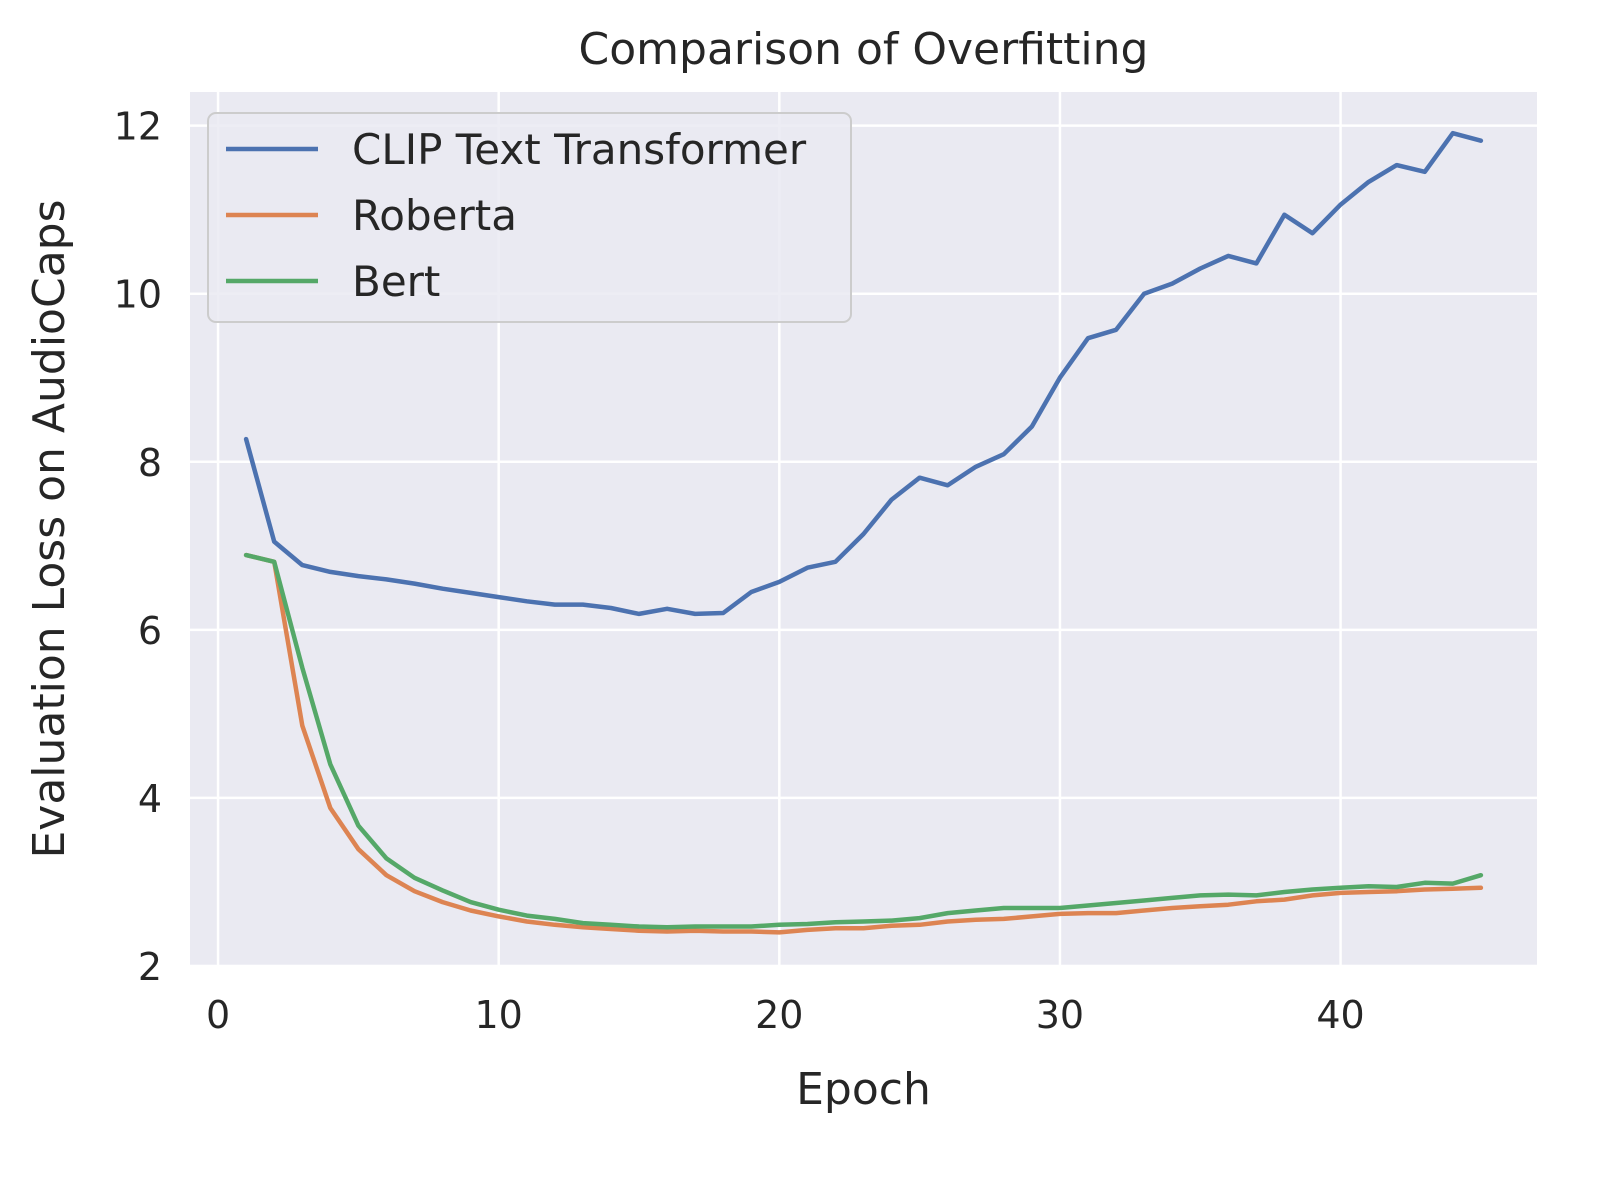 This screenshot has height=1182, width=1617. Describe the element at coordinates (150, 631) in the screenshot. I see `y-tick-label: 6` at that location.